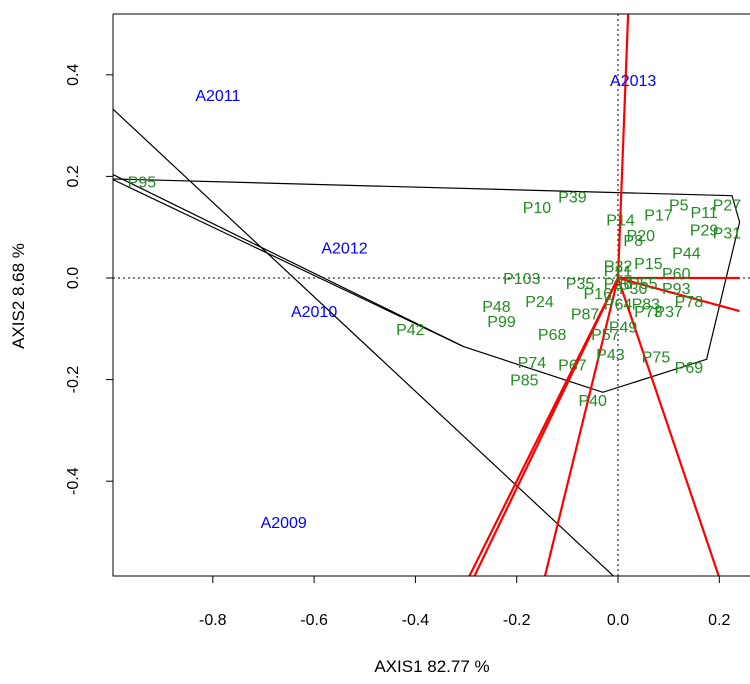  I want to click on y-tick-label: -0.2, so click(73, 380).